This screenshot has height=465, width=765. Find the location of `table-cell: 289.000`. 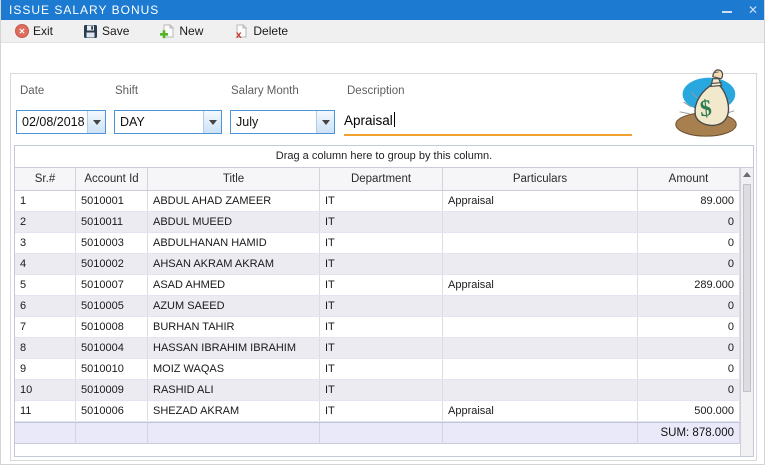

table-cell: 289.000 is located at coordinates (689, 285).